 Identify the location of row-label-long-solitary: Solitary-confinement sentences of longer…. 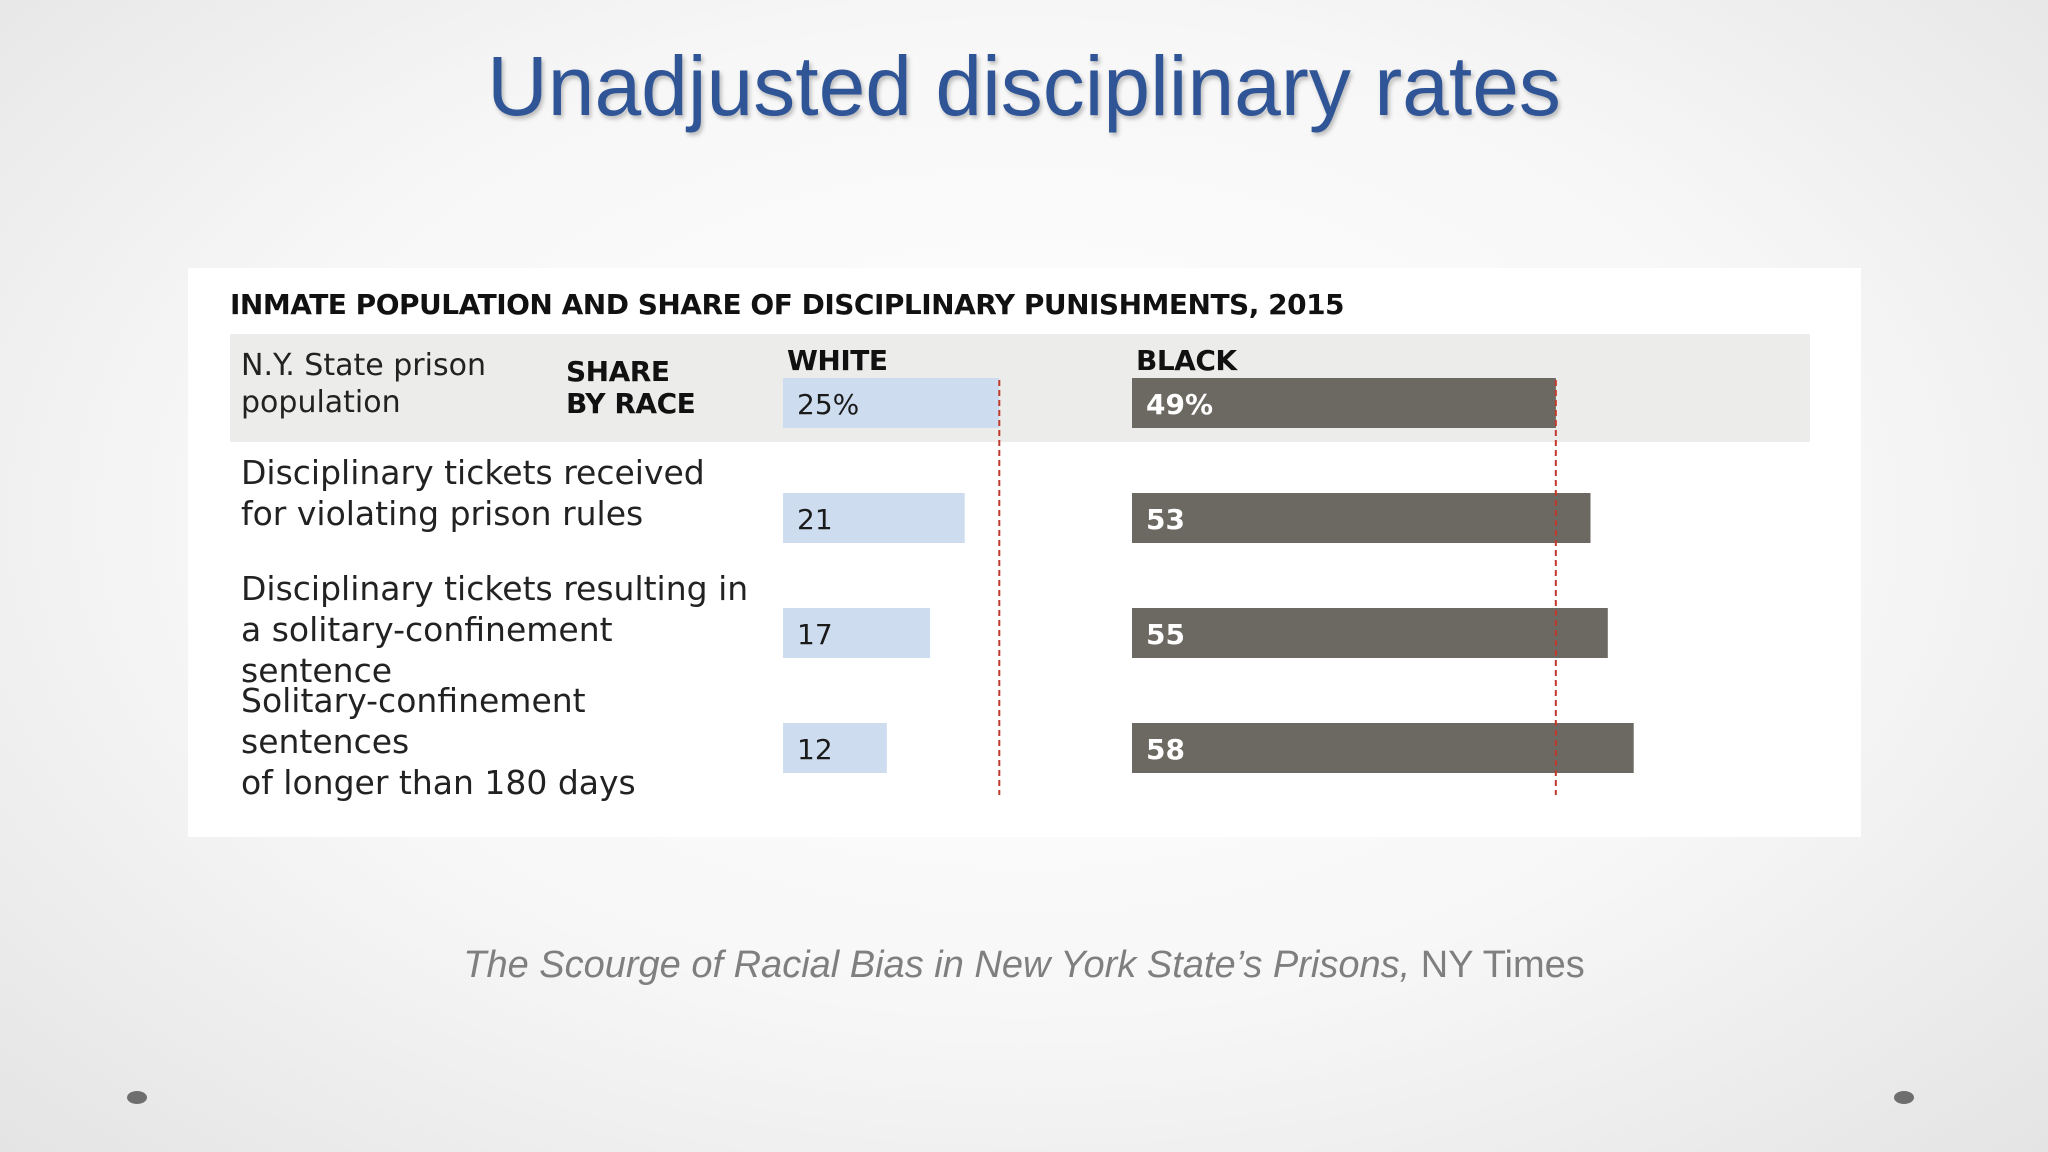
(438, 741).